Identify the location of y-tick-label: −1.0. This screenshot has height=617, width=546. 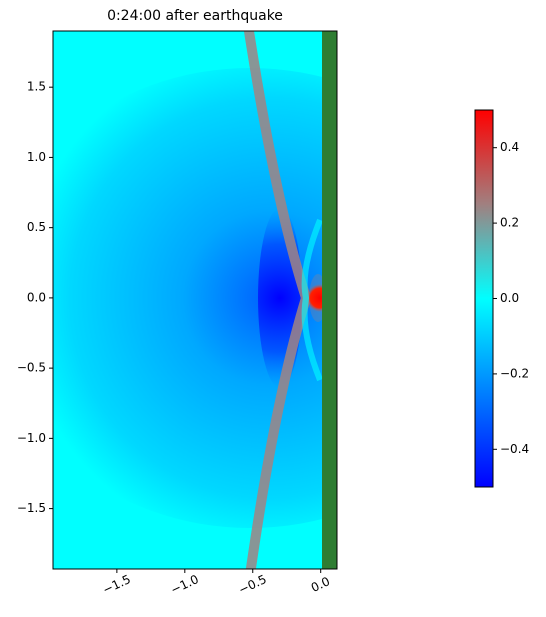
(31, 438).